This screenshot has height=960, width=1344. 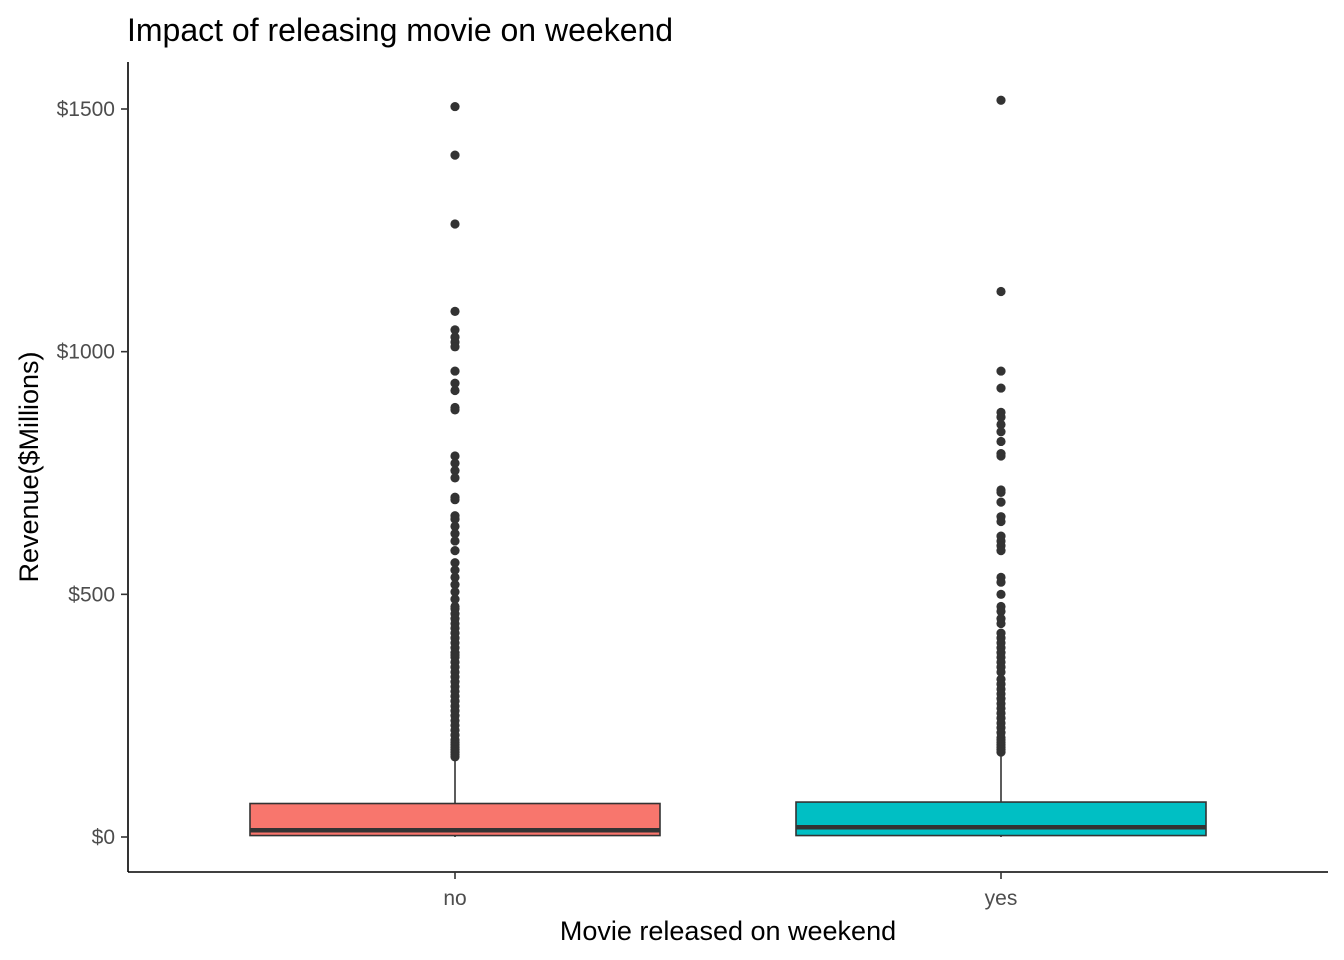 What do you see at coordinates (1001, 898) in the screenshot?
I see `x-tick-label-yes: yes` at bounding box center [1001, 898].